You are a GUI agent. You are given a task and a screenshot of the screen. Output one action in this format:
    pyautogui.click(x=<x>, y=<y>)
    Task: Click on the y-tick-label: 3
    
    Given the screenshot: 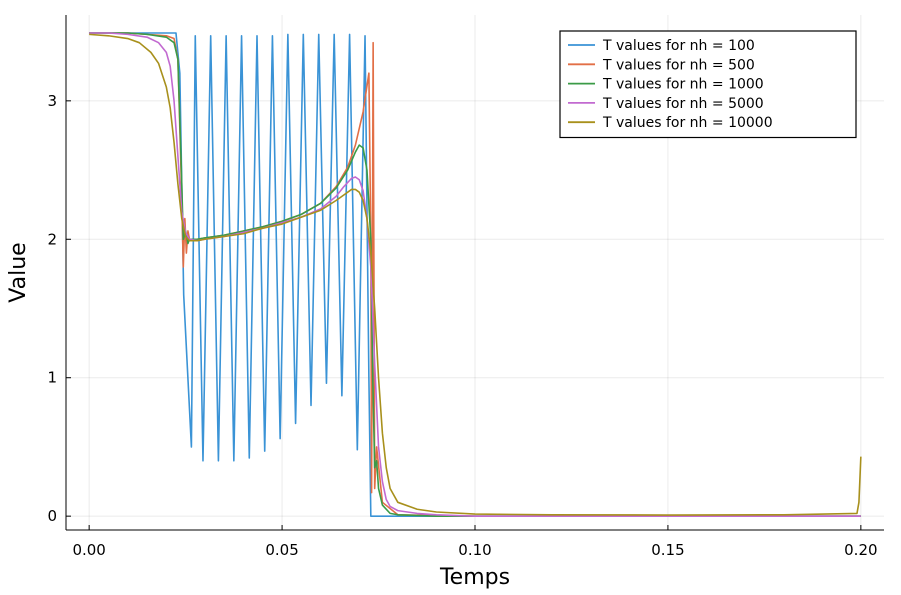 What is the action you would take?
    pyautogui.click(x=52, y=101)
    